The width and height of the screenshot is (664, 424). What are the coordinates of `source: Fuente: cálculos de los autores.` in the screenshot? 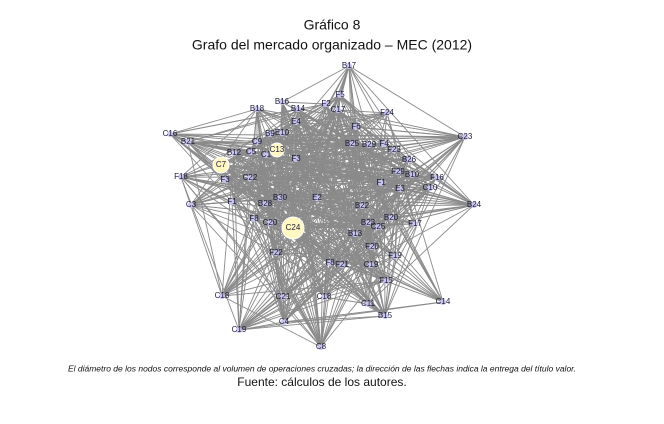 It's located at (321, 382).